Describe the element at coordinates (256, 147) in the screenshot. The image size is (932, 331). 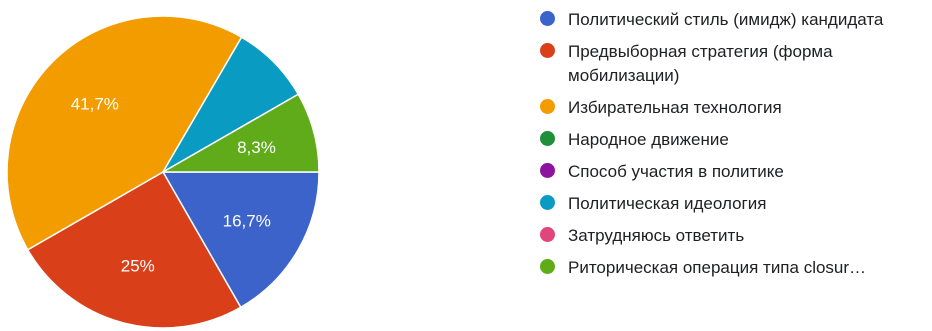
I see `slice-label: 8,3%` at that location.